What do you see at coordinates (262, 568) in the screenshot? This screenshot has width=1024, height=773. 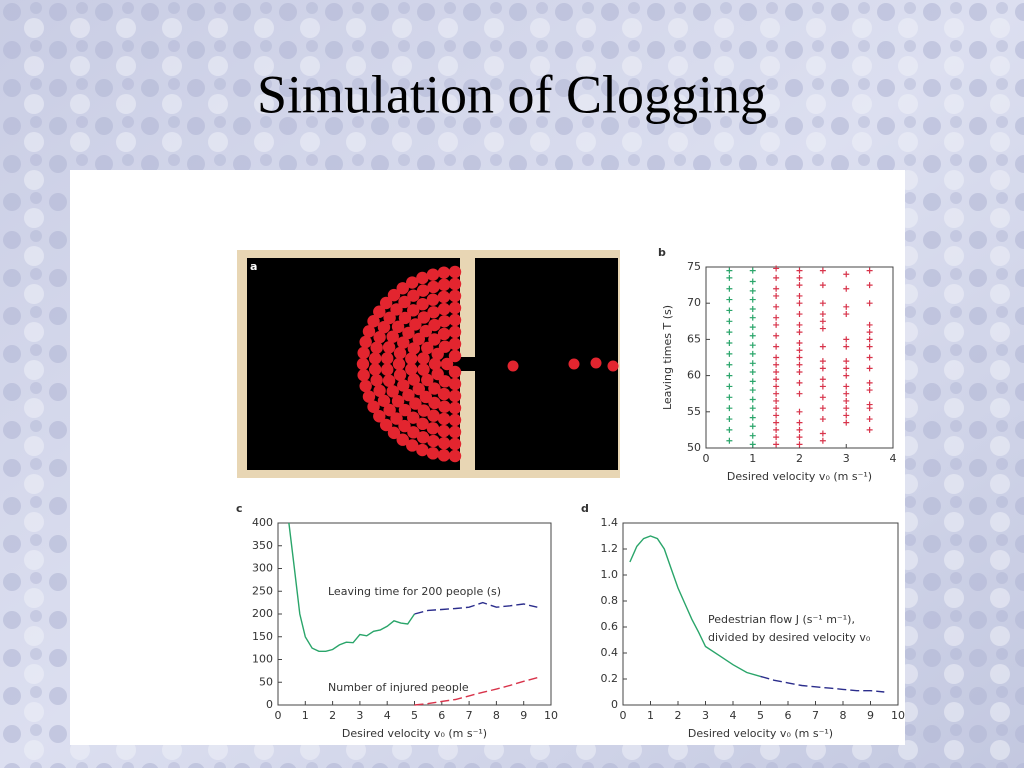 I see `y-tick-label: 300` at bounding box center [262, 568].